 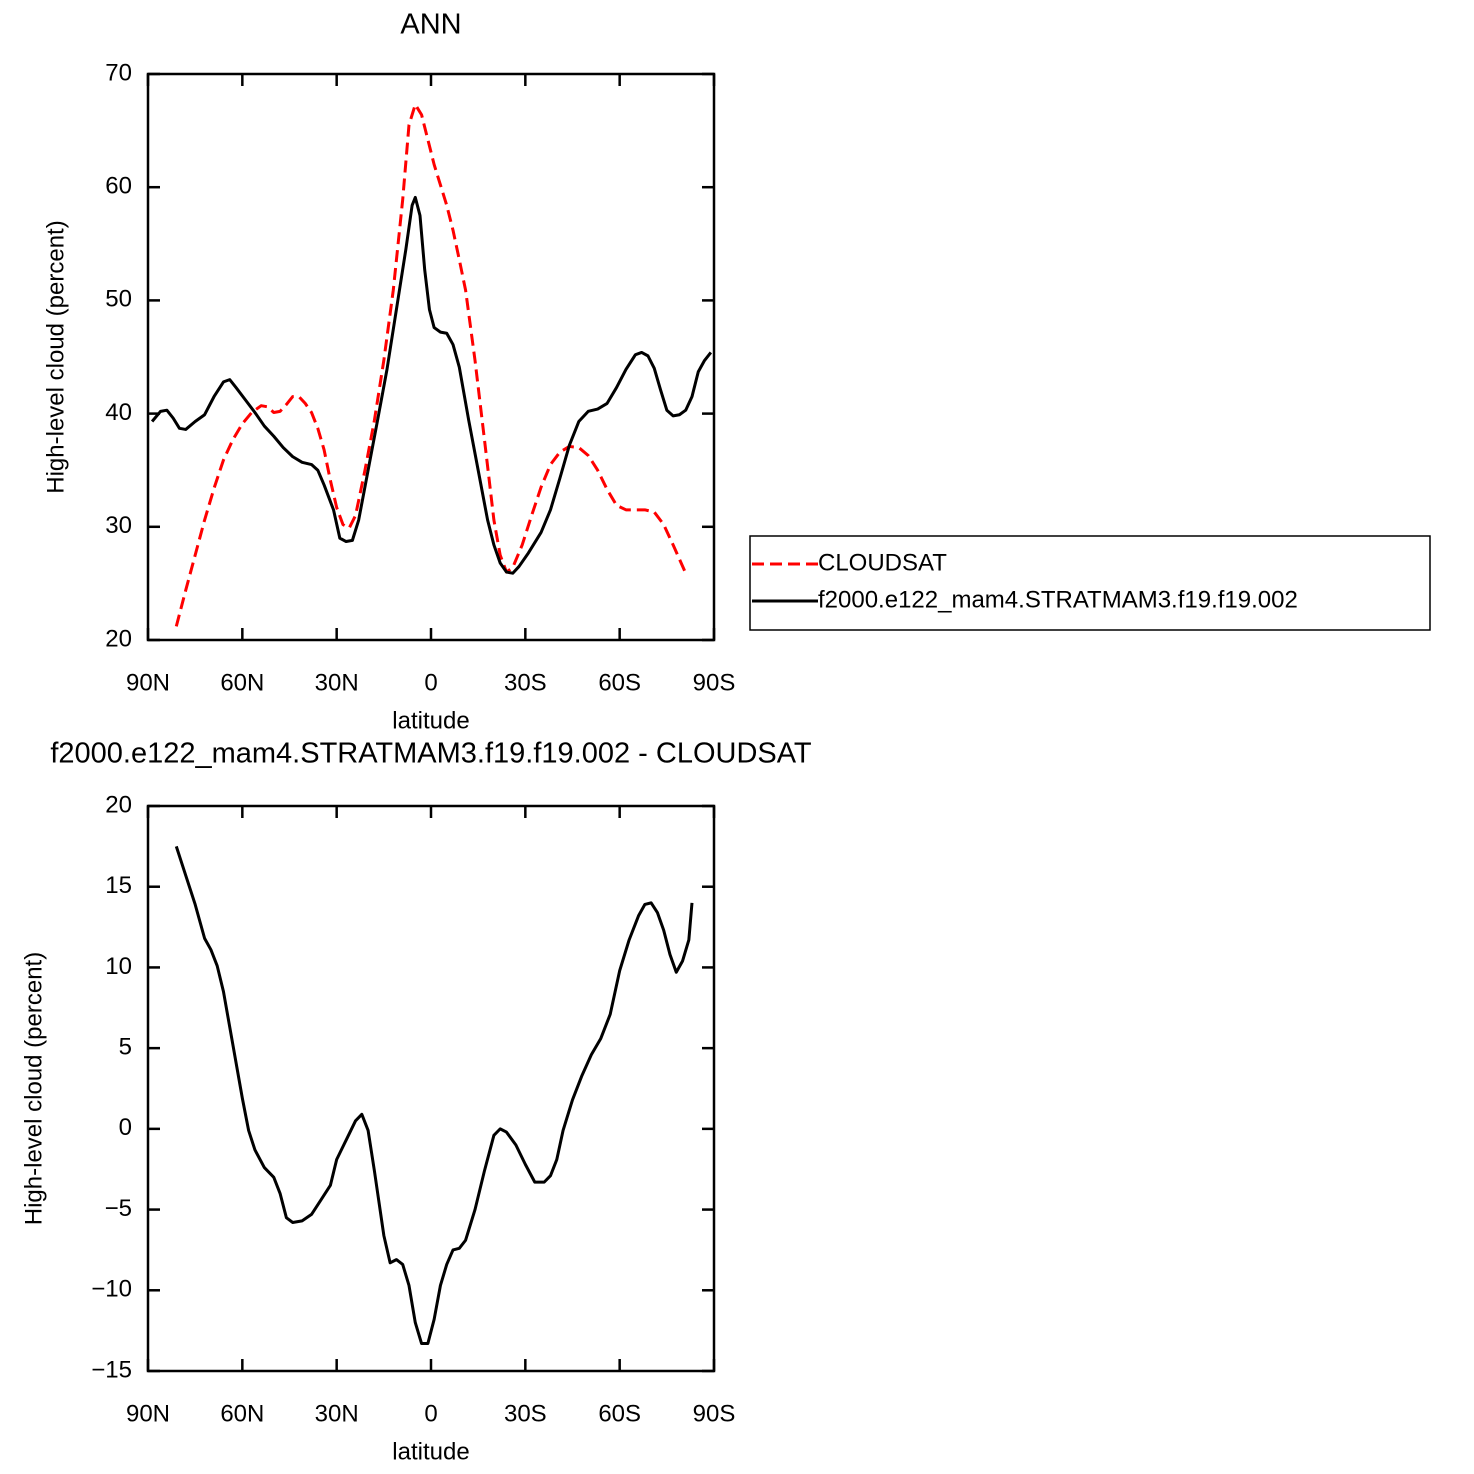 I want to click on y-tick-label: 5, so click(x=125, y=1046).